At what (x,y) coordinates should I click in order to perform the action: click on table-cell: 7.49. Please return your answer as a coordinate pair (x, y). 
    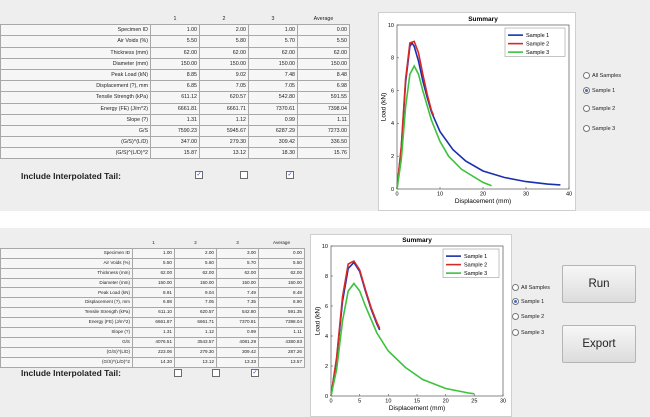
    Looking at the image, I should click on (237, 293).